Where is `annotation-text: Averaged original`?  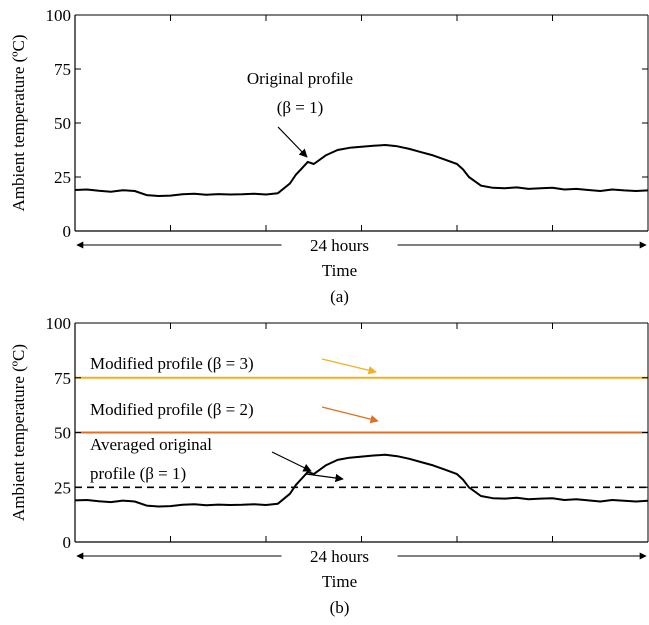 annotation-text: Averaged original is located at coordinates (151, 444).